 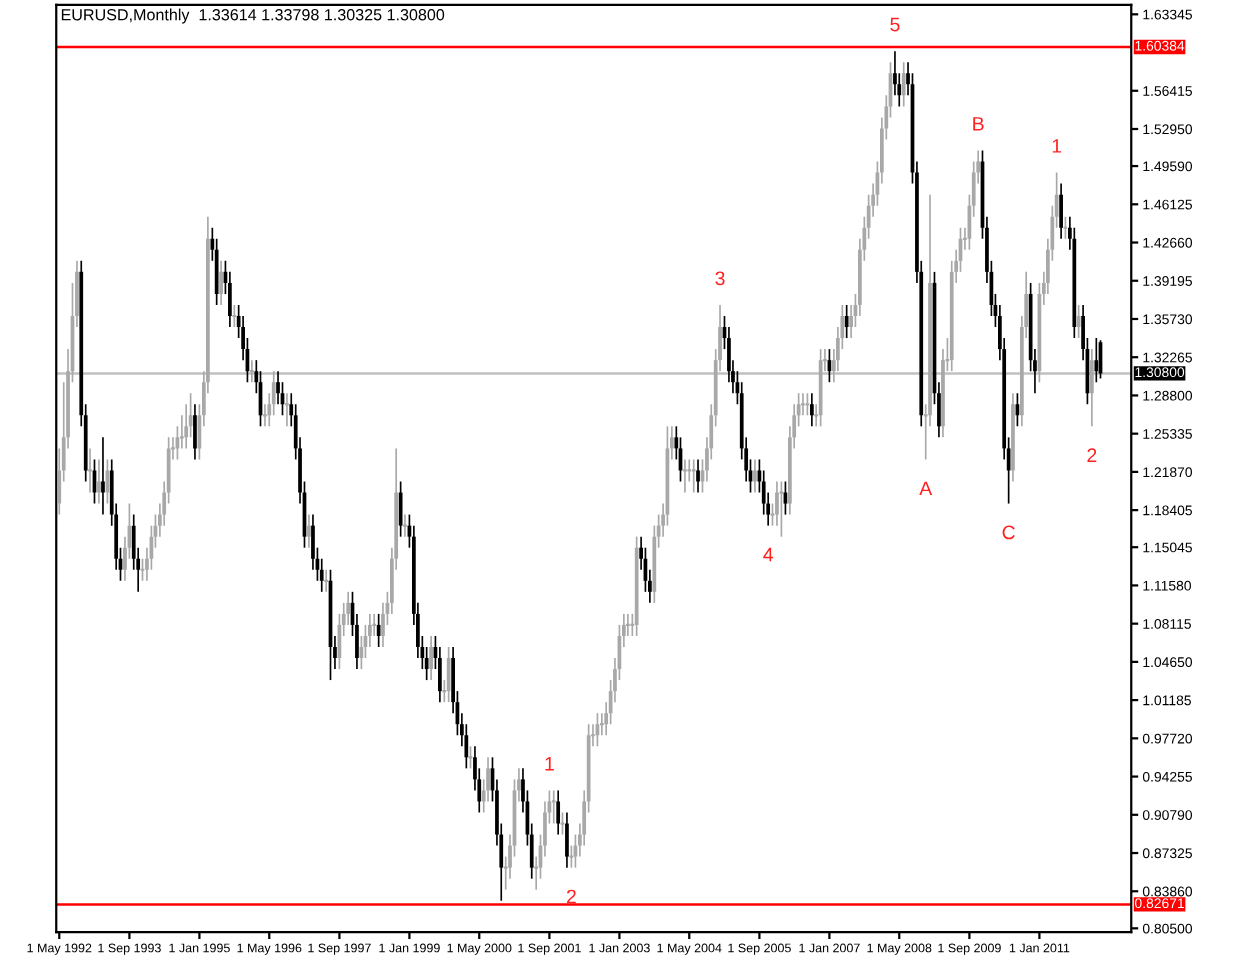 What do you see at coordinates (926, 488) in the screenshot?
I see `annotation: A` at bounding box center [926, 488].